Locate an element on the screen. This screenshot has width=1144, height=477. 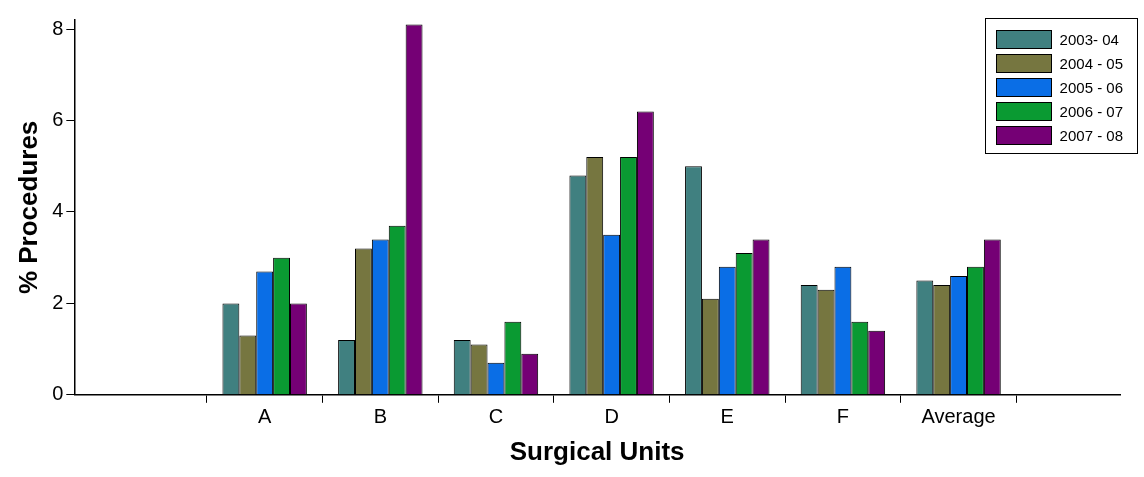
x-tick-label: E is located at coordinates (727, 416).